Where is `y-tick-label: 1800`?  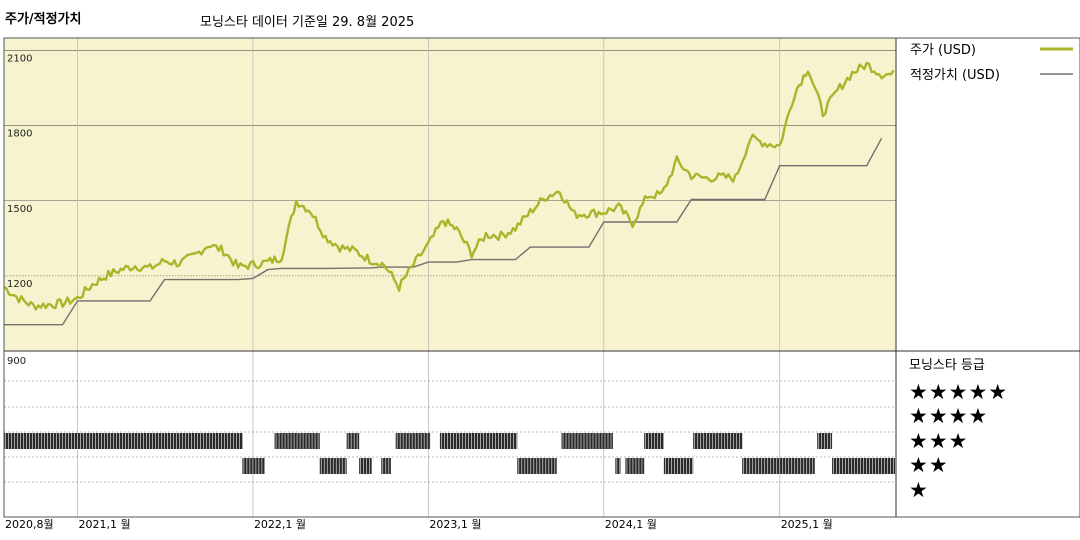
y-tick-label: 1800 is located at coordinates (19, 134).